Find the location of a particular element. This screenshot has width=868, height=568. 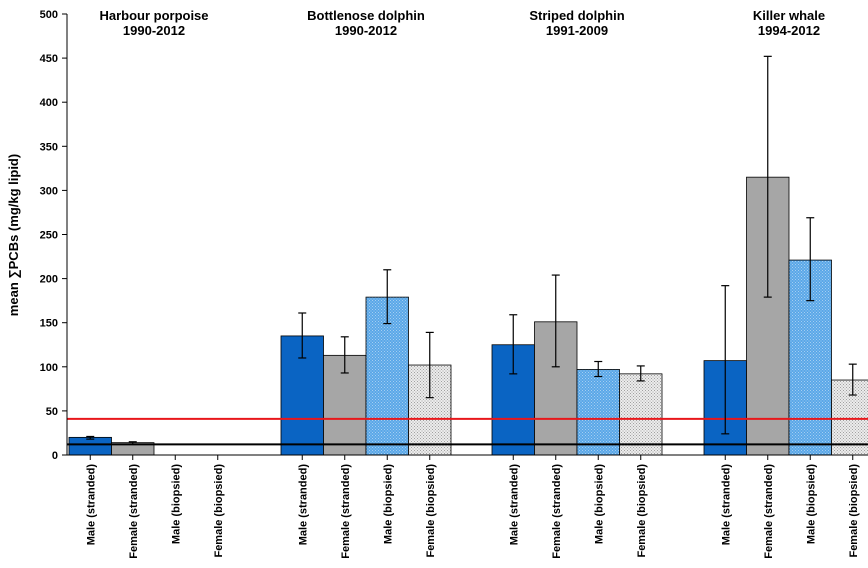

y-tick-label: 300 is located at coordinates (49, 191).